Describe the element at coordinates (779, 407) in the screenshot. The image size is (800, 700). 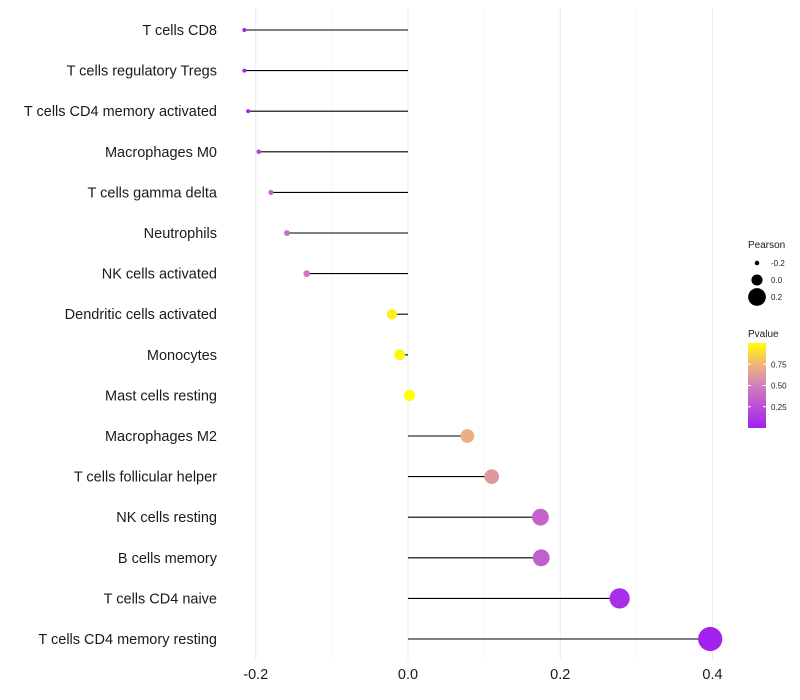
I see `legend-color-label-0: 0.25` at that location.